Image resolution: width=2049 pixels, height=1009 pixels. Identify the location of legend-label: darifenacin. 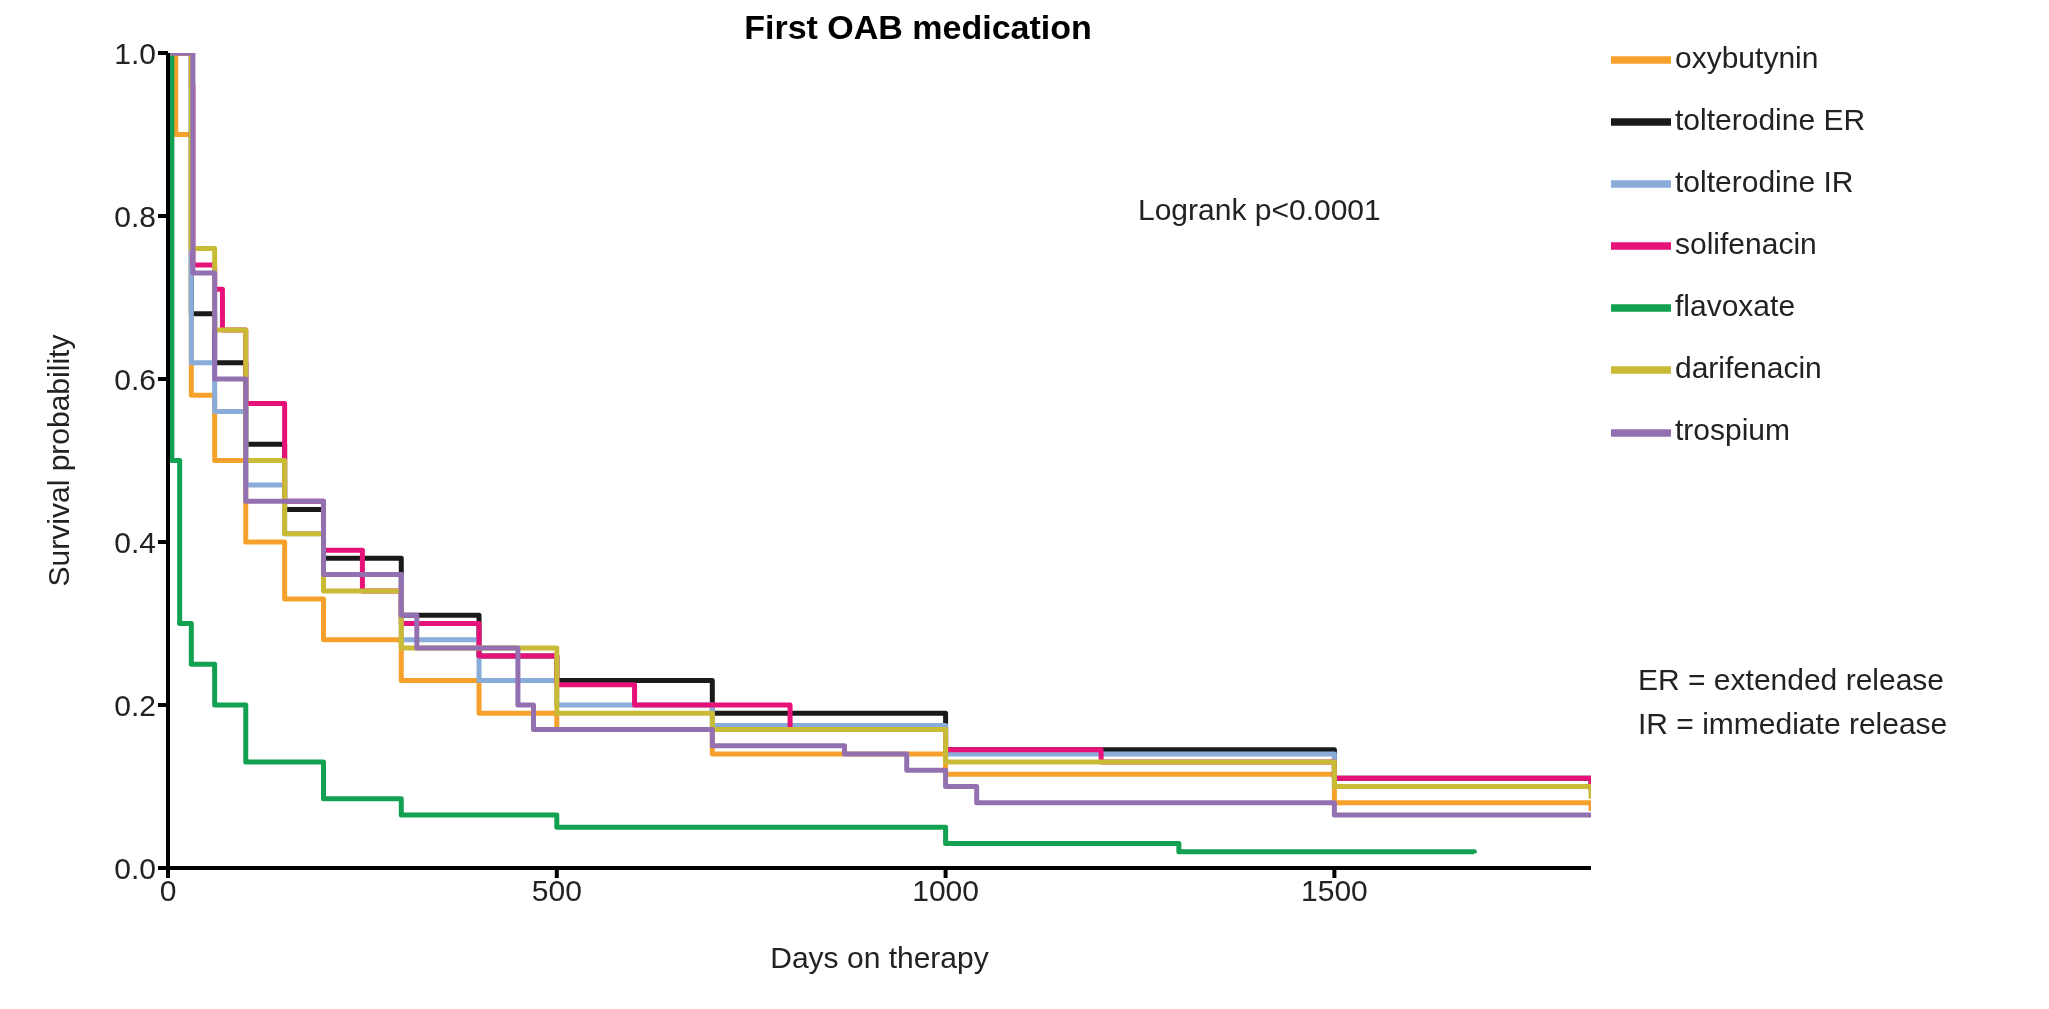
(1748, 368).